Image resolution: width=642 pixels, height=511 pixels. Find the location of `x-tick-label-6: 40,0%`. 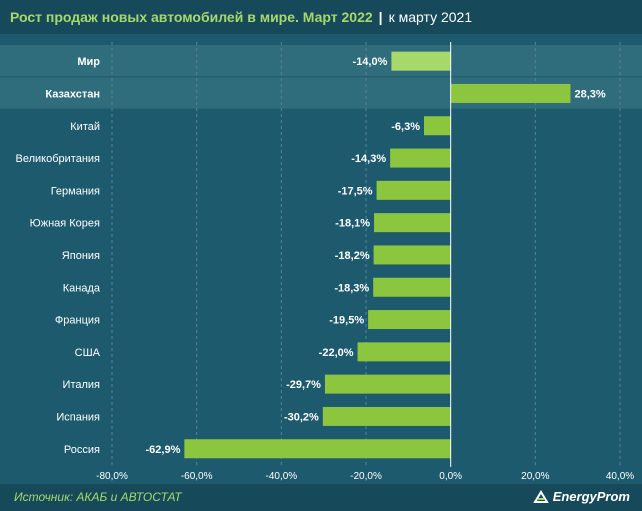

x-tick-label-6: 40,0% is located at coordinates (620, 476).